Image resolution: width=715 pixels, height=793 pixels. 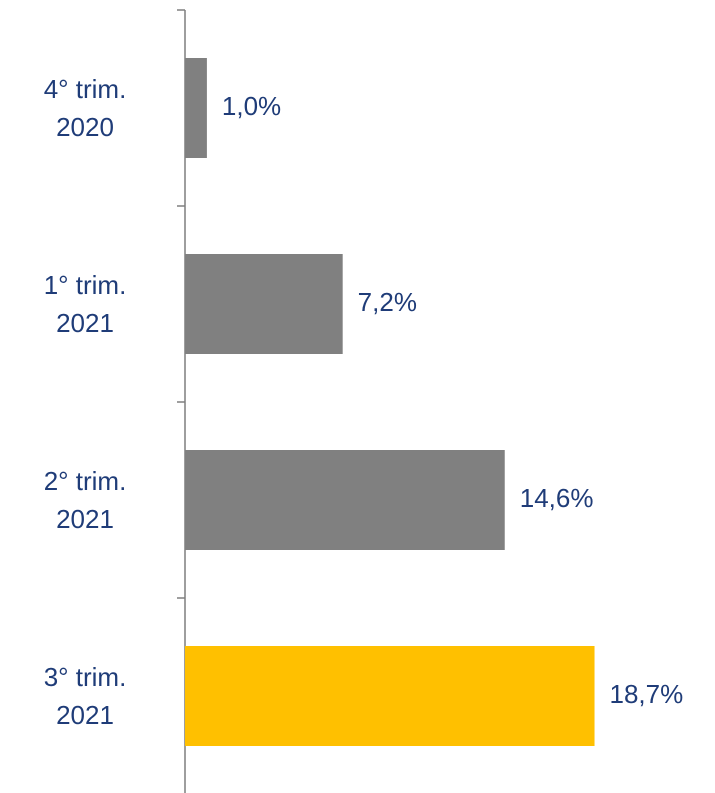 I want to click on value-label: 1,0%, so click(x=251, y=106).